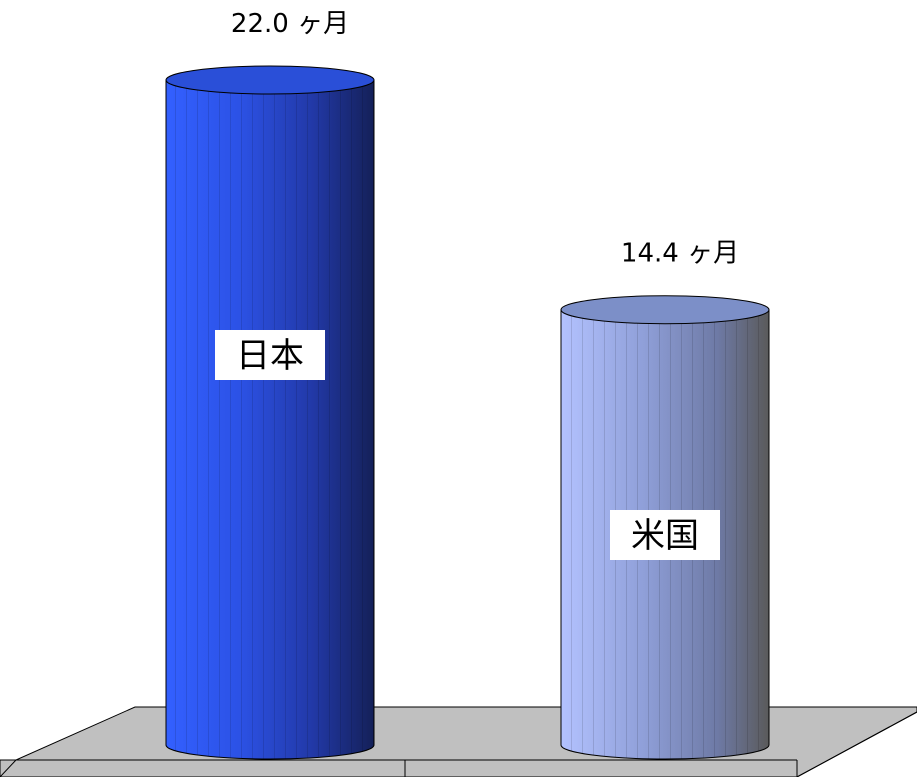  What do you see at coordinates (8, 768) in the screenshot?
I see `floor-front-edge` at bounding box center [8, 768].